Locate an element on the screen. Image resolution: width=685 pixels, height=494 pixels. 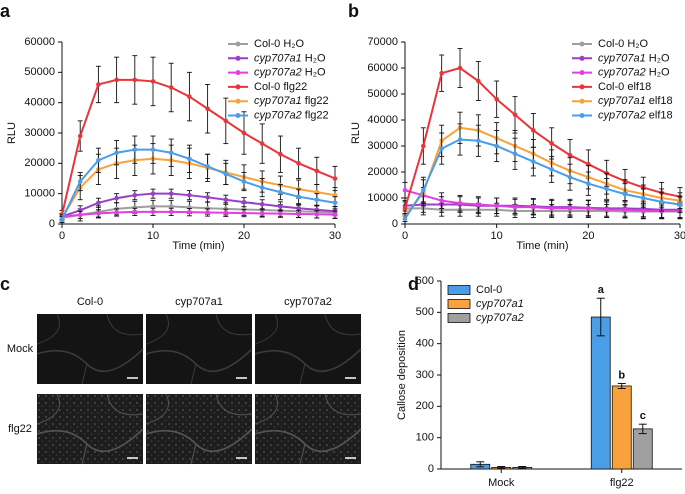
significance-letter: b is located at coordinates (621, 375).